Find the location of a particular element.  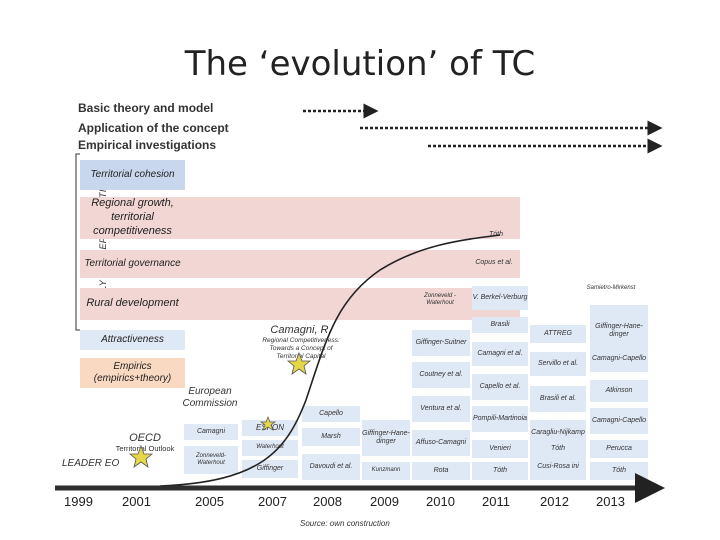

entry-pompili-martinoia: Pompili-Martinoia is located at coordinates (500, 419).